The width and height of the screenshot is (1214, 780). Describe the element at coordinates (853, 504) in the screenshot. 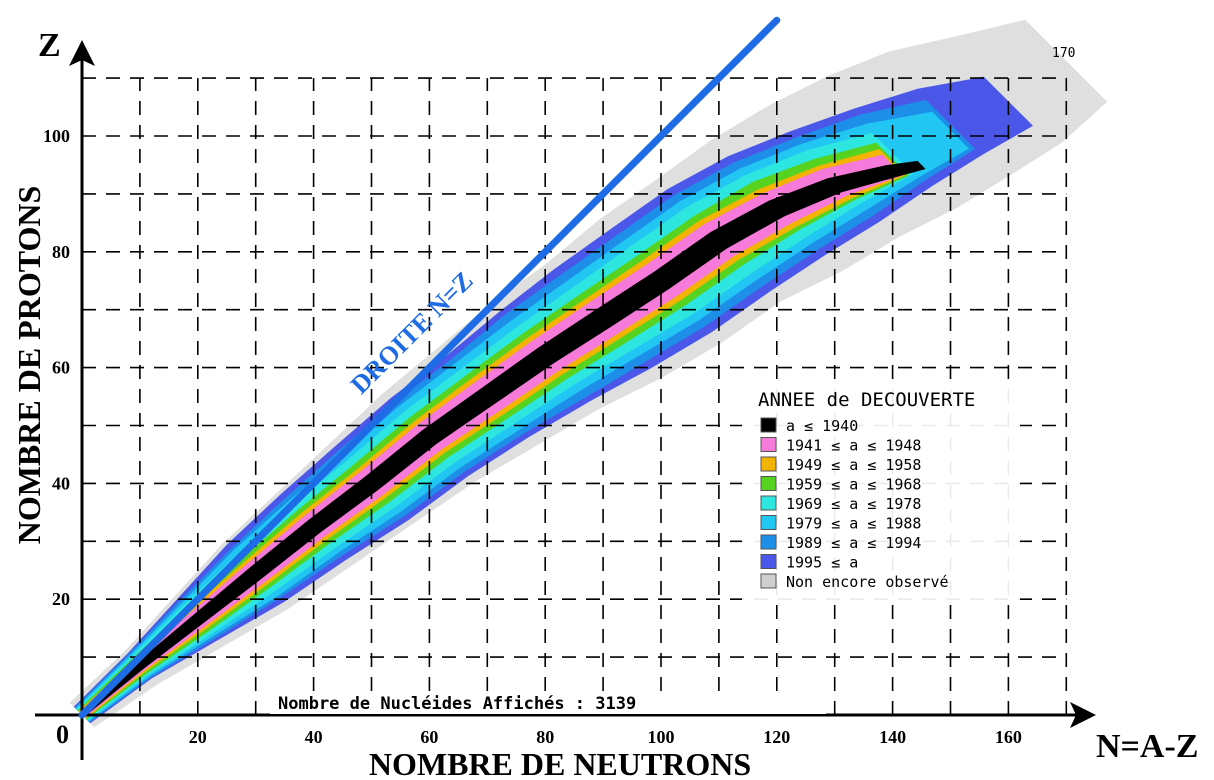

I see `legend-label: 1969 ≤ a ≤ 1978` at that location.